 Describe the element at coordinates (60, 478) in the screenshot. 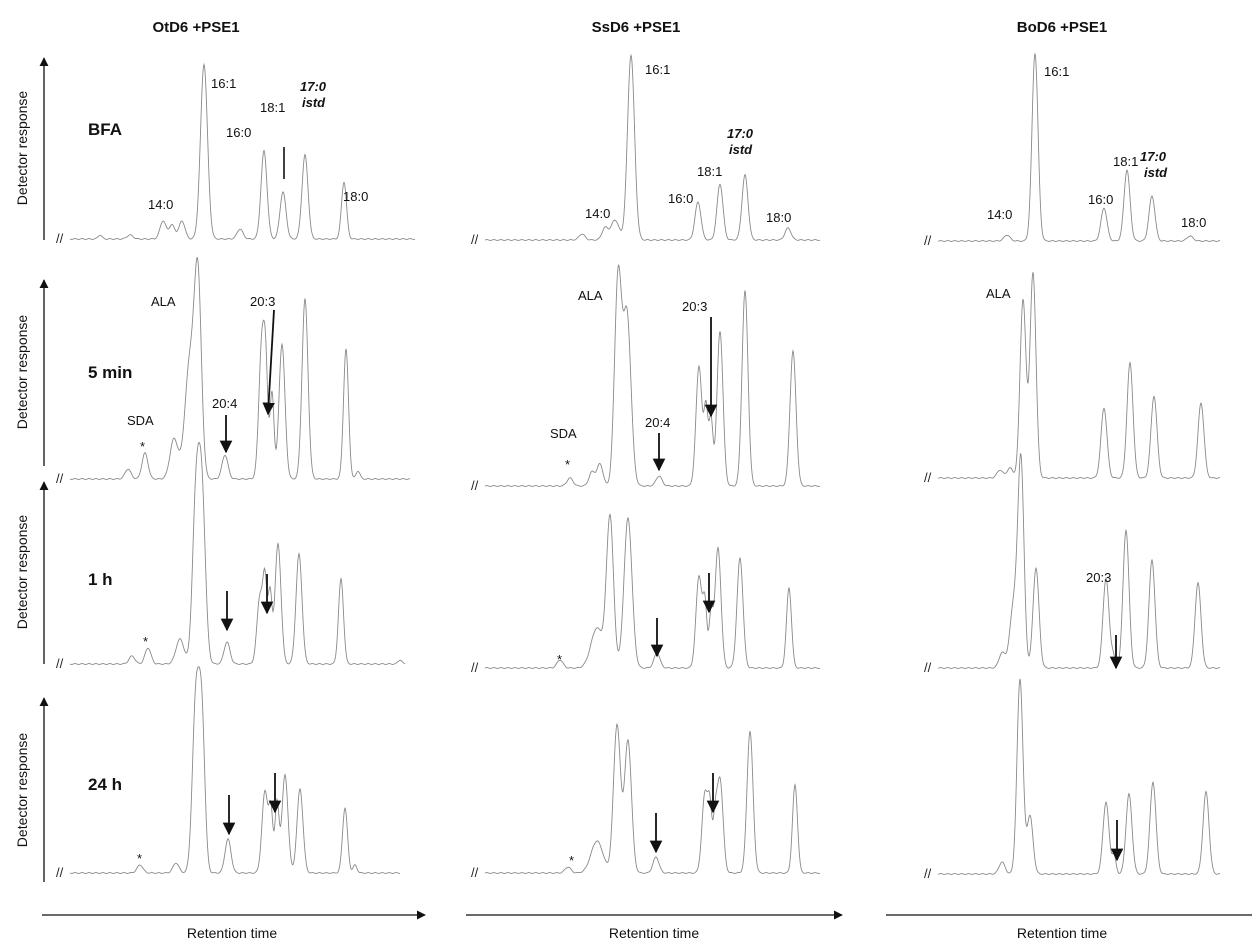

I see `axis-break-otd6-5min: //` at that location.